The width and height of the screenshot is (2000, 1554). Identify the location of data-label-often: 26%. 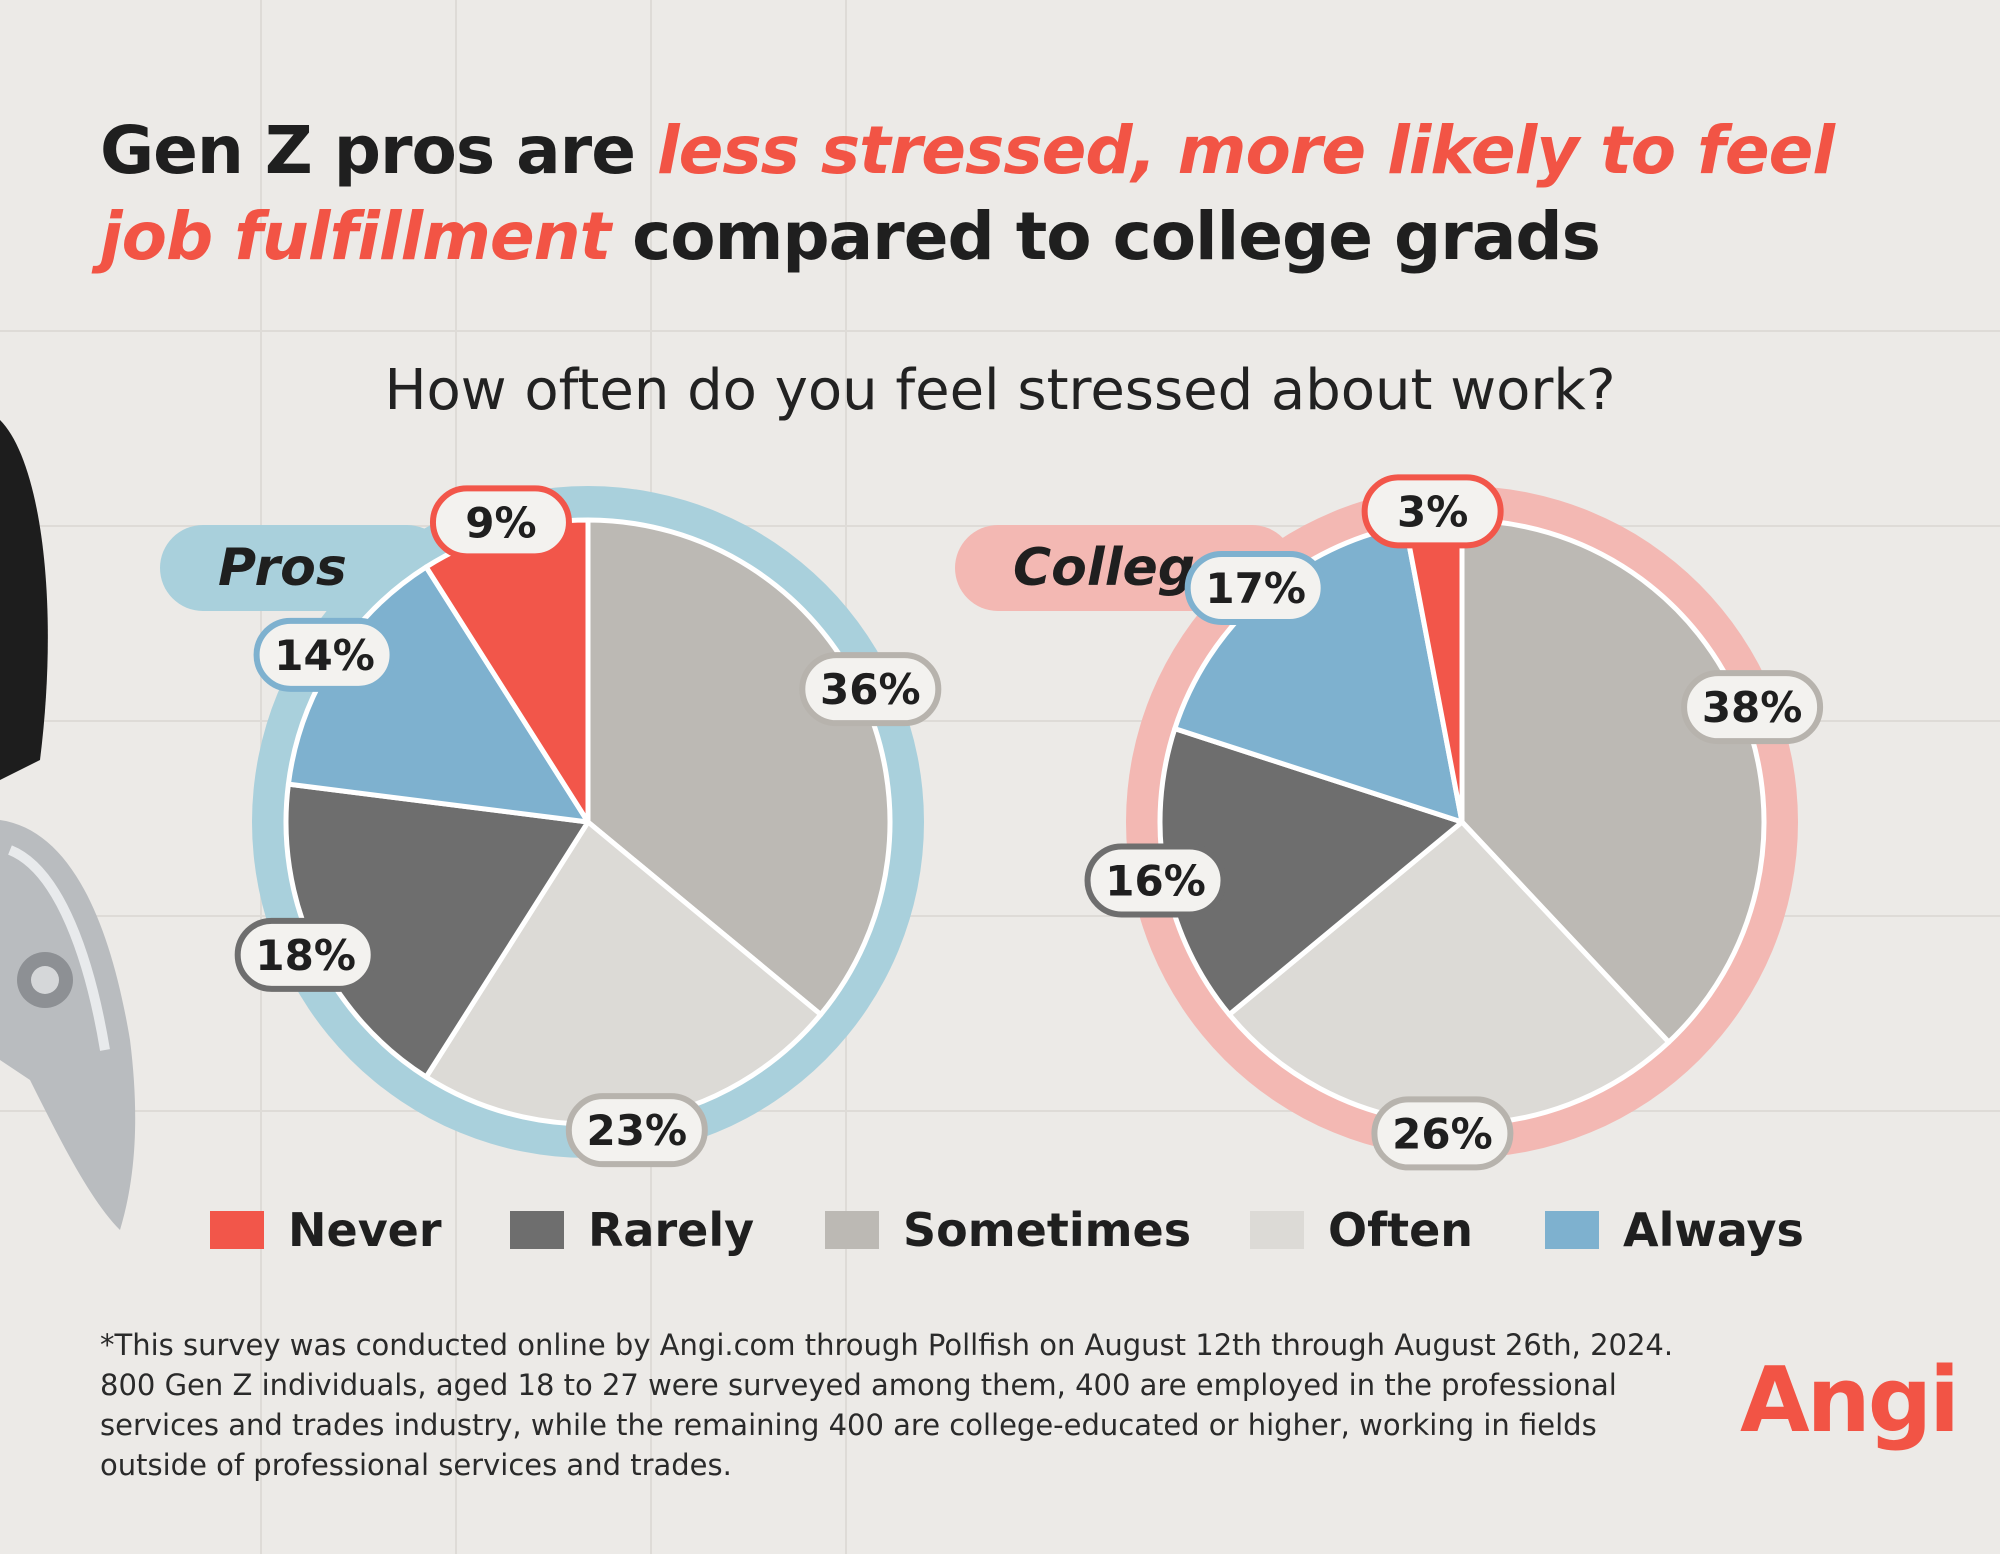
(1442, 1133).